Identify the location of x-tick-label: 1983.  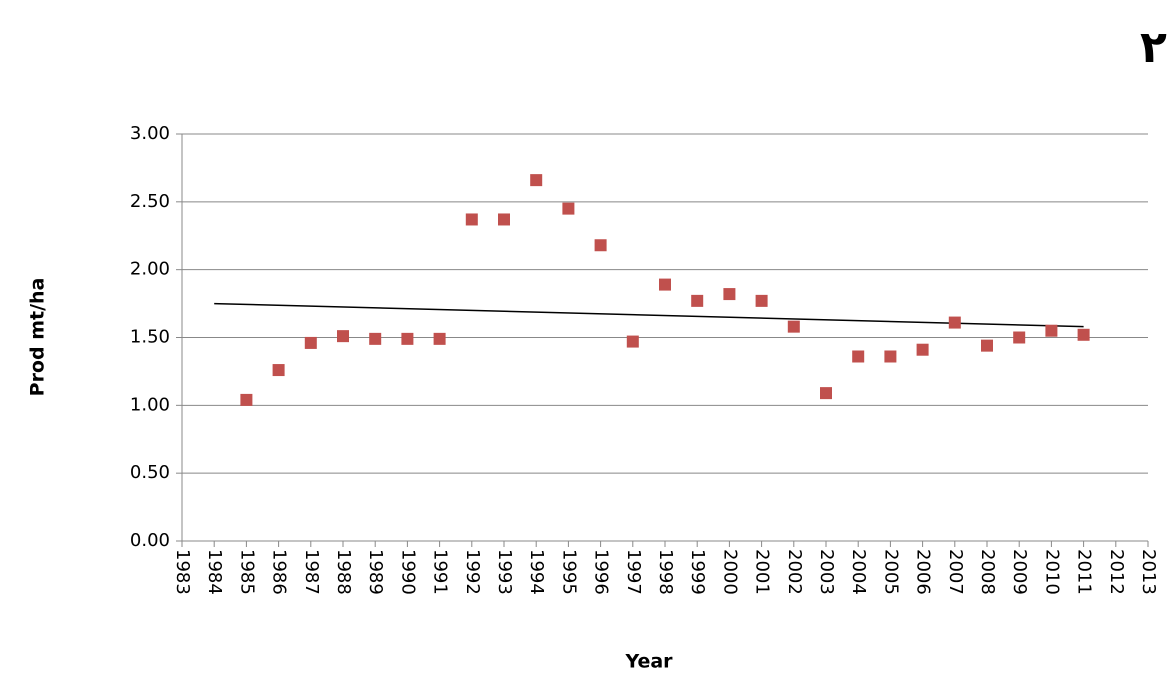
(182, 572).